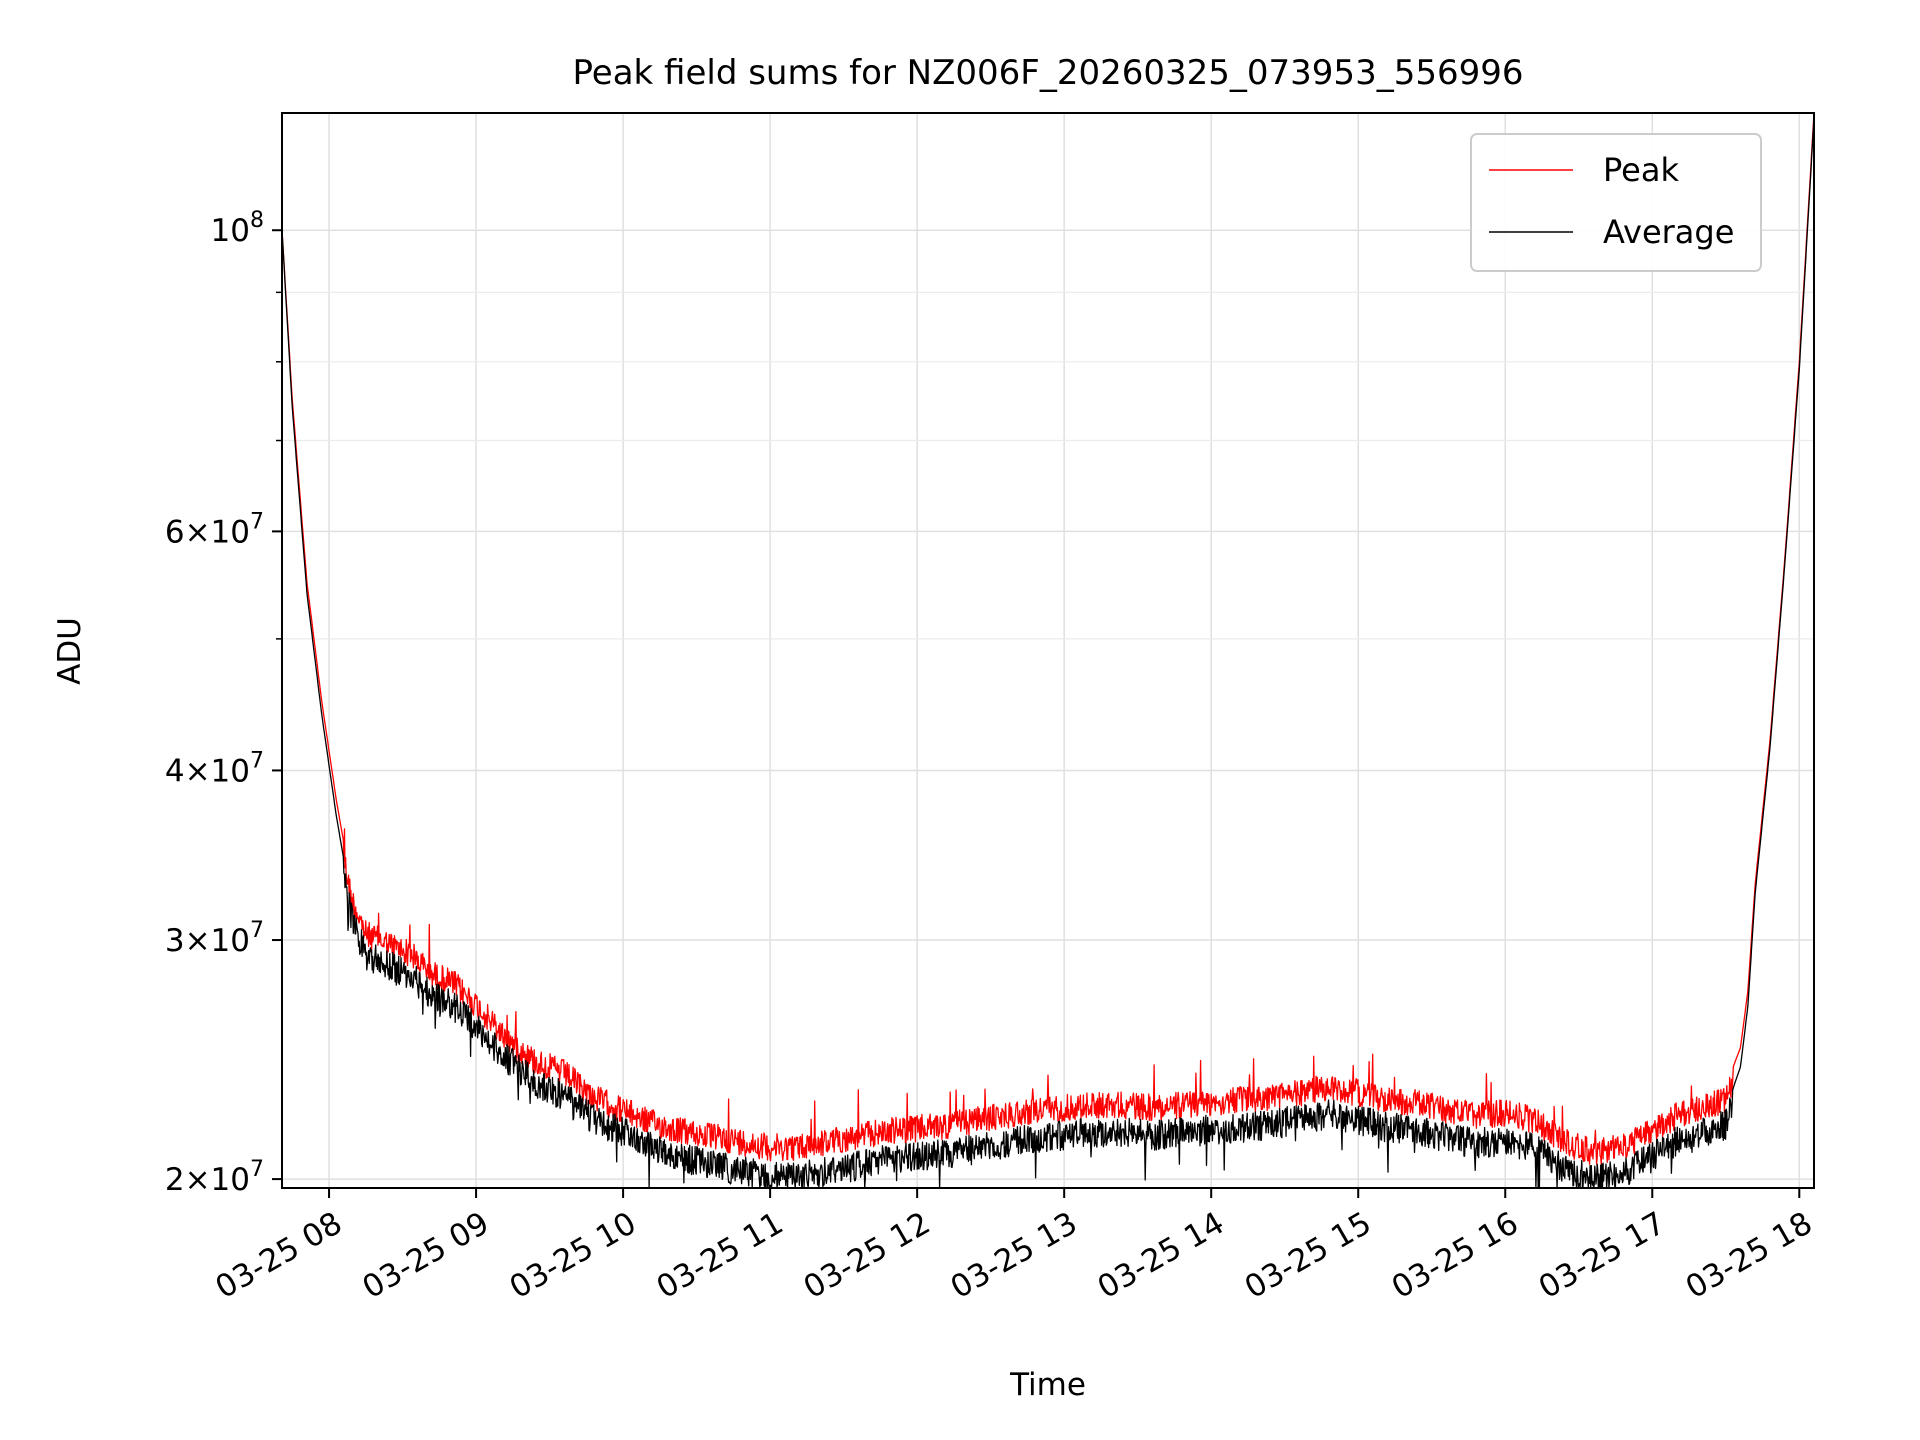  What do you see at coordinates (214, 1177) in the screenshot?
I see `y-tick-label: 2×107` at bounding box center [214, 1177].